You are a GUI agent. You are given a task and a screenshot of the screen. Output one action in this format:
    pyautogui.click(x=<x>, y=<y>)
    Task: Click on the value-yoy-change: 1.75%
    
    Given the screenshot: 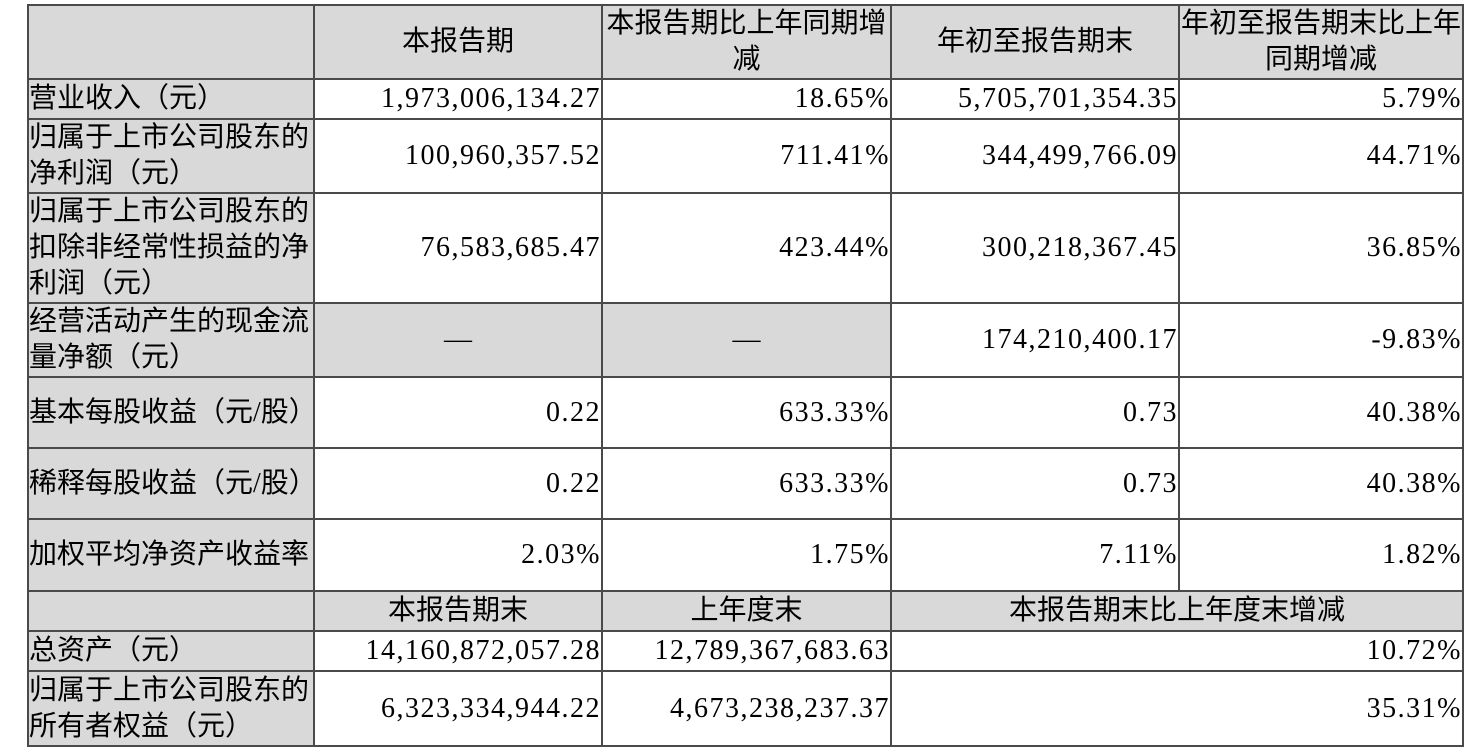 What is the action you would take?
    pyautogui.click(x=746, y=555)
    